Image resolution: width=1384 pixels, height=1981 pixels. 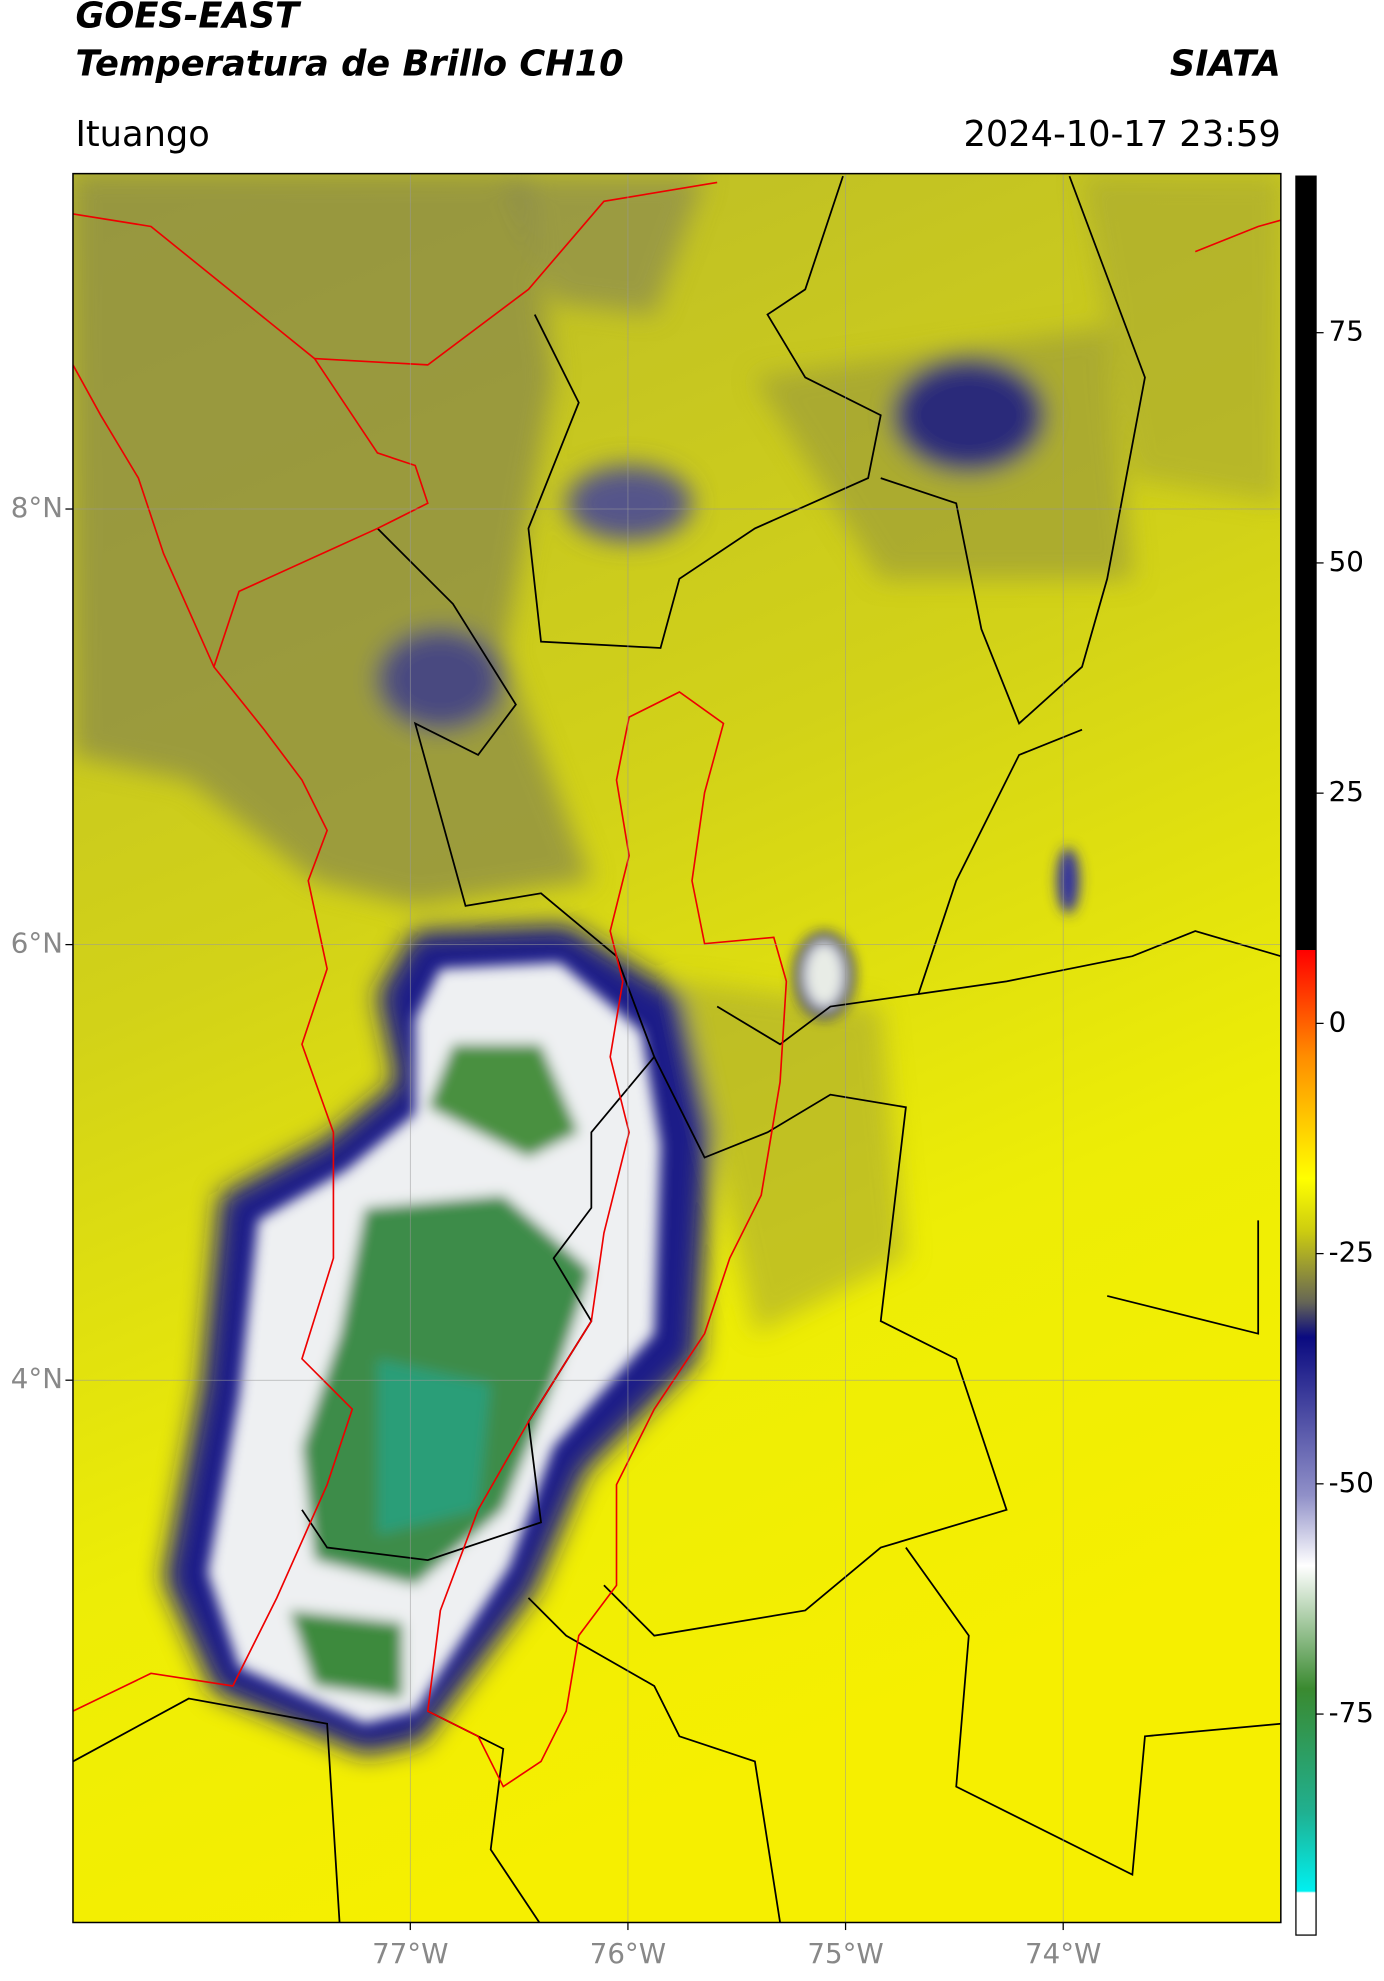 I want to click on colorbar-label: 50, so click(x=1346, y=561).